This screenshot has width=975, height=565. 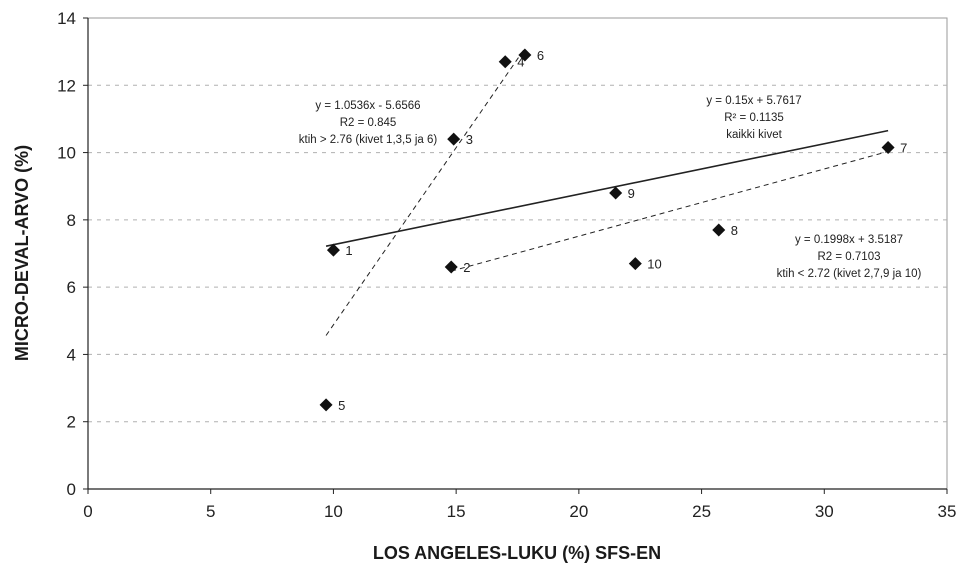 I want to click on x-tick-label-25: 25, so click(x=701, y=511).